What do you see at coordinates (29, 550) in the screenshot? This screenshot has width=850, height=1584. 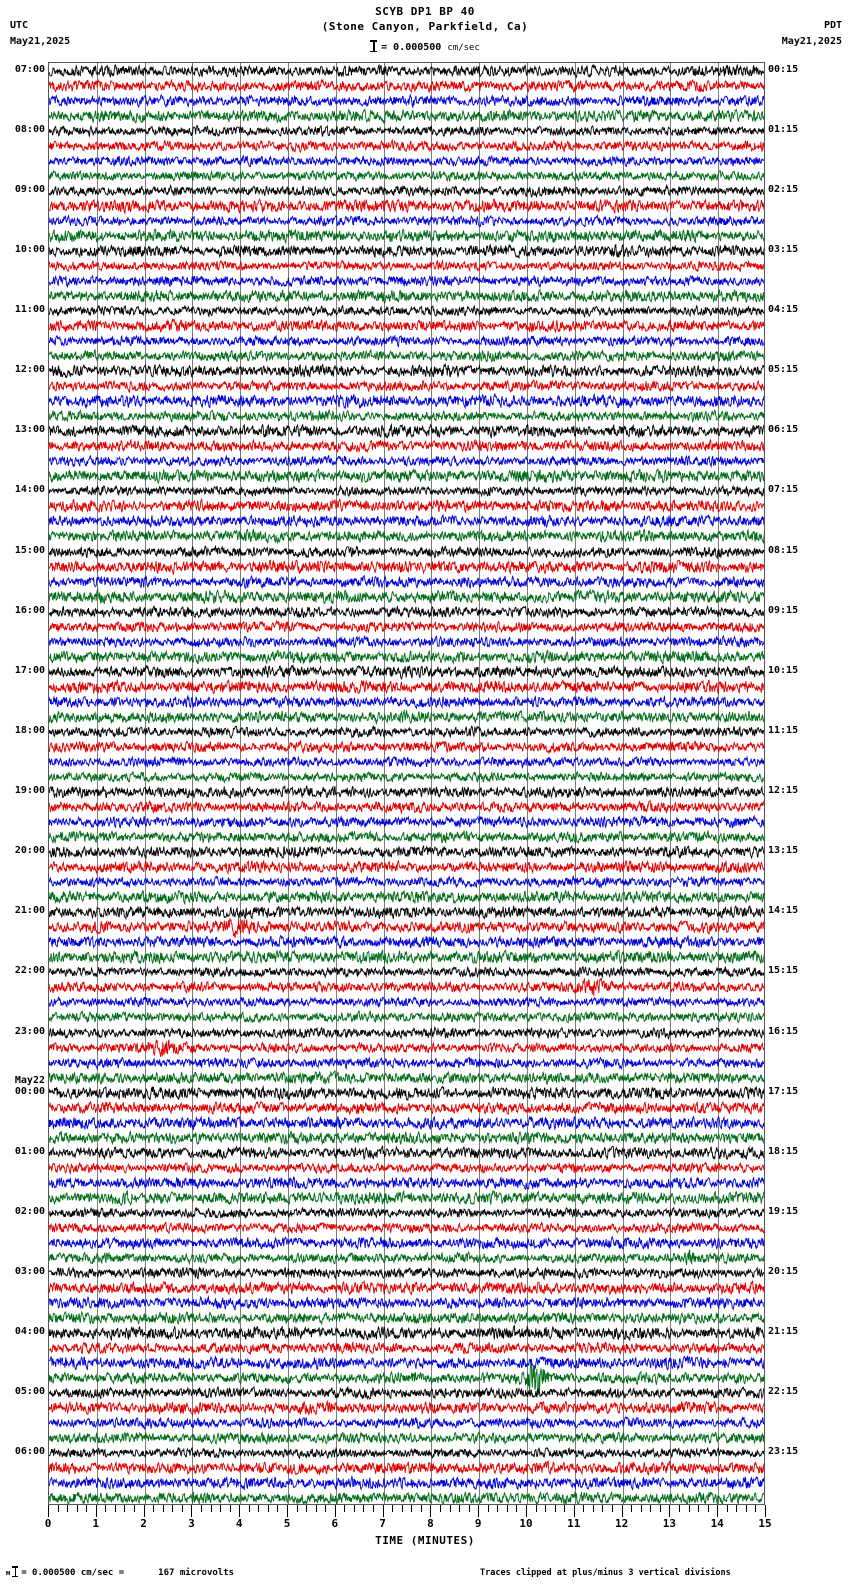 I see `utc-hour-label-1500: 15:00` at bounding box center [29, 550].